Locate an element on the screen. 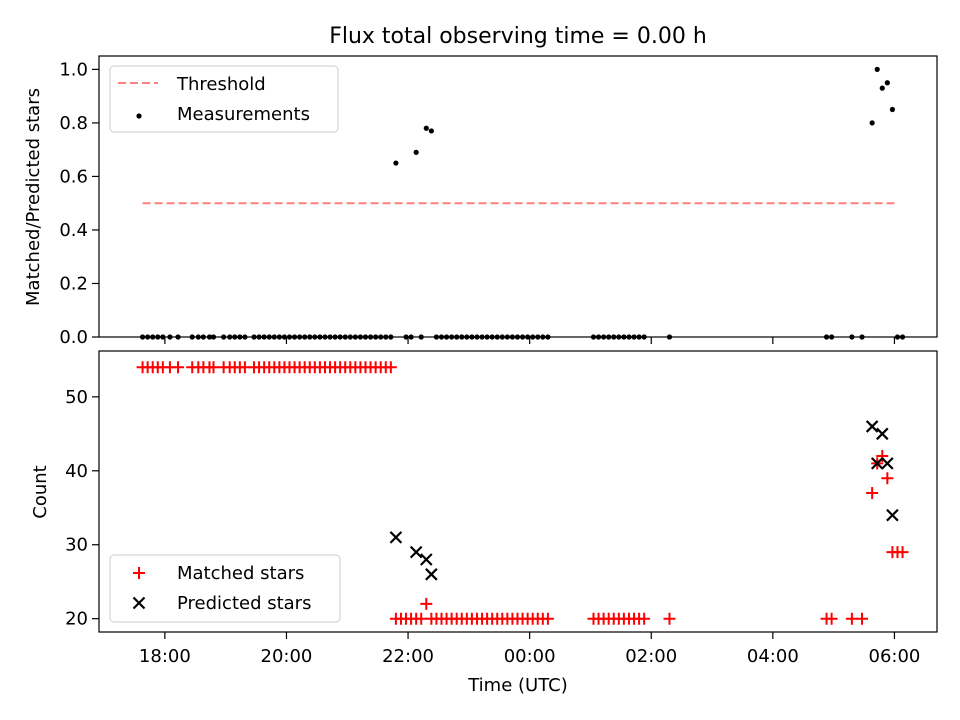 The width and height of the screenshot is (960, 720). top-y-tick-label: 0.6 is located at coordinates (73, 176).